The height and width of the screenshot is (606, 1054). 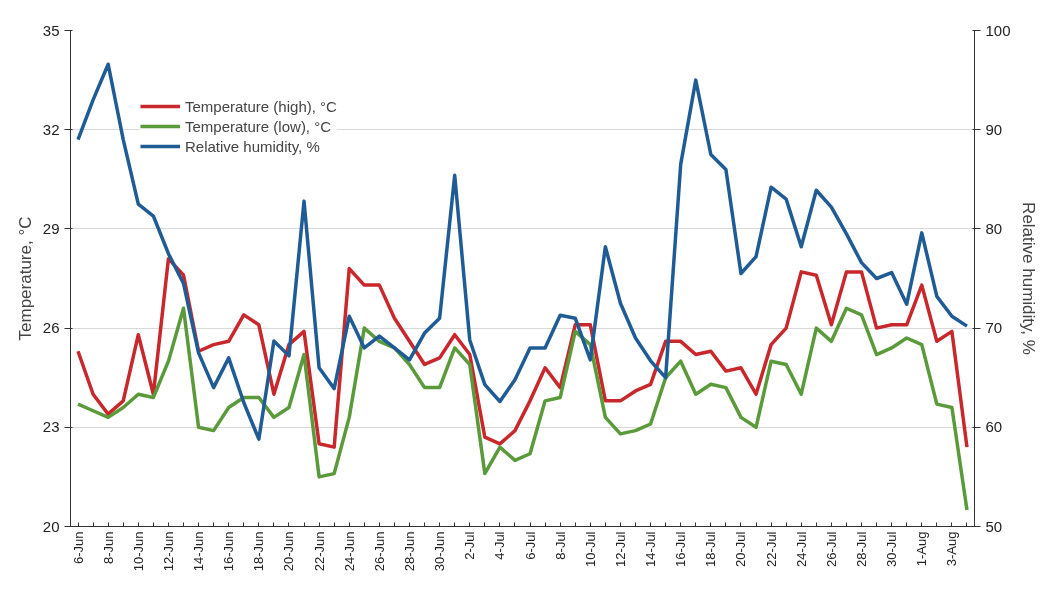 I want to click on x-tick-label: 22-Jun, so click(x=319, y=551).